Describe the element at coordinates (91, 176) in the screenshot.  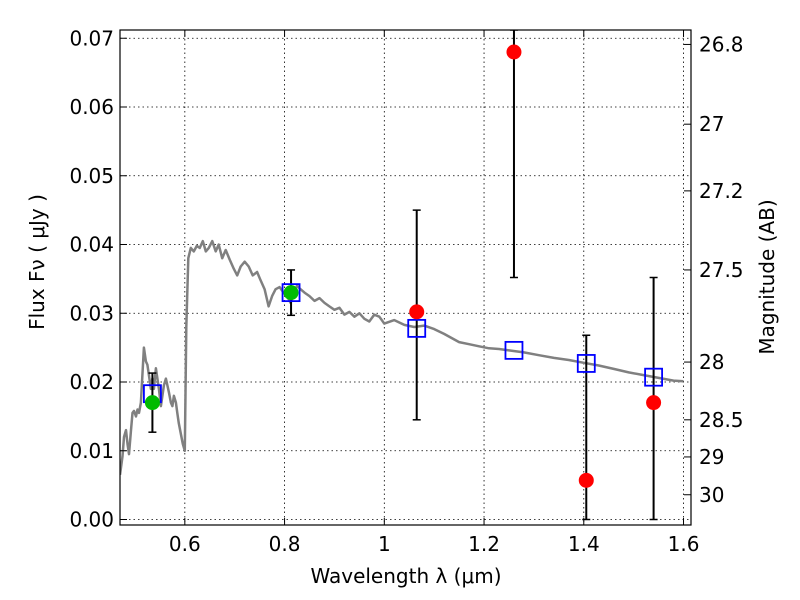
I see `y-tick-label: 0.05` at that location.